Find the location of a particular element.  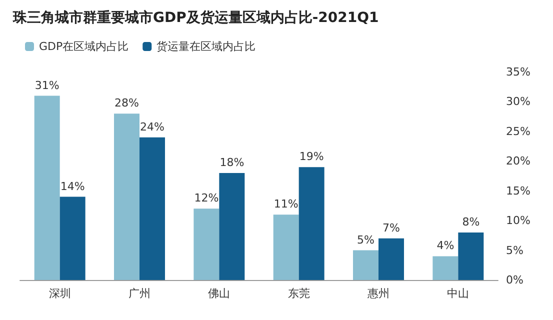

y-tick-label: 15% is located at coordinates (518, 191).